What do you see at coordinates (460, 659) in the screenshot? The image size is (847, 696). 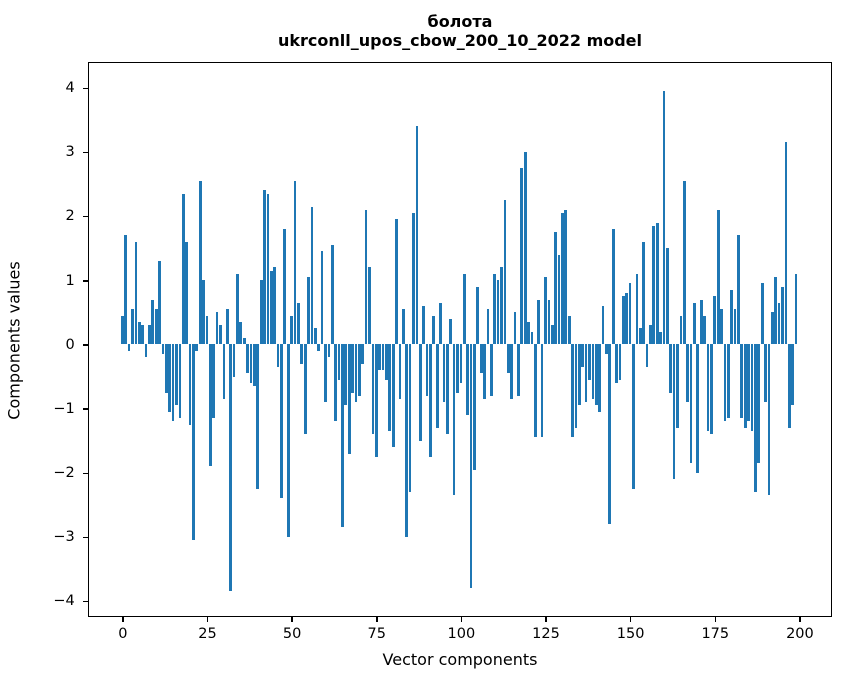 I see `x-axis-label: Vector components` at bounding box center [460, 659].